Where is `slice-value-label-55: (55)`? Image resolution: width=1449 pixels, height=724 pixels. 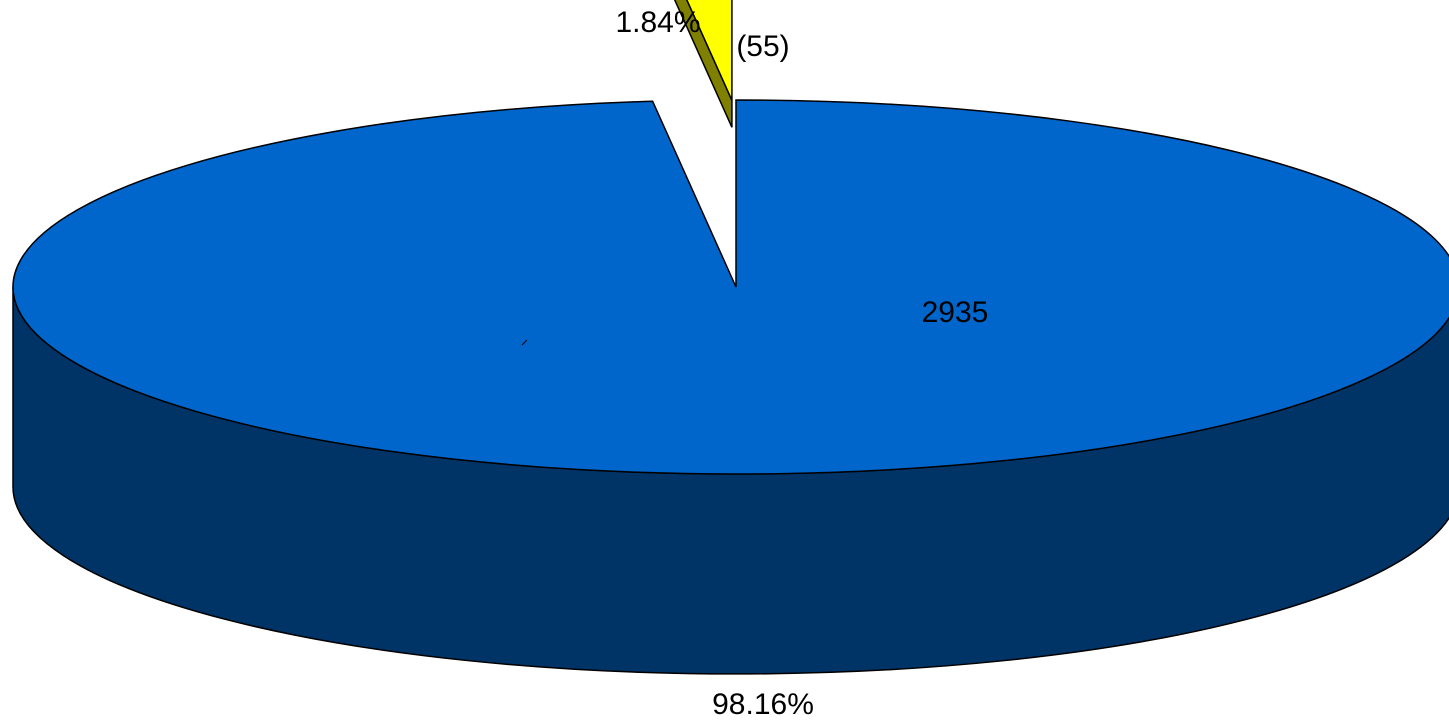
slice-value-label-55: (55) is located at coordinates (762, 46).